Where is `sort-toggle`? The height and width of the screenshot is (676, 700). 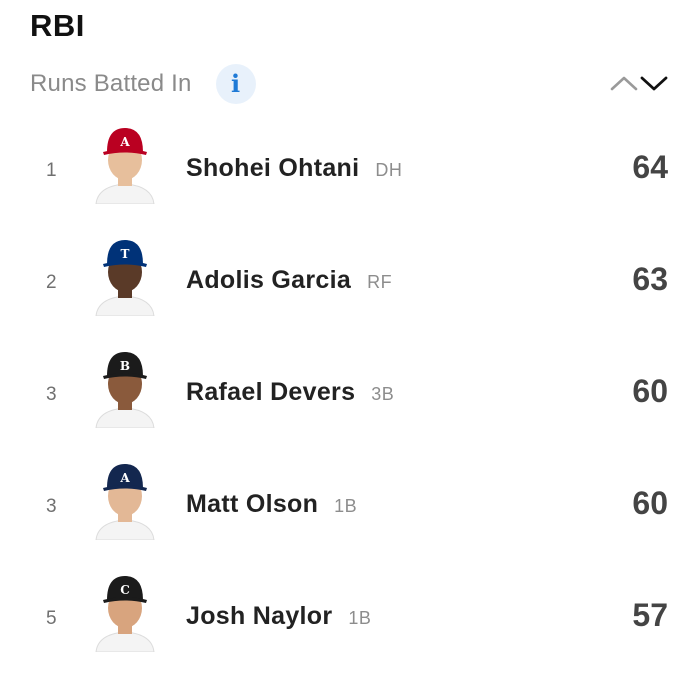 sort-toggle is located at coordinates (639, 83).